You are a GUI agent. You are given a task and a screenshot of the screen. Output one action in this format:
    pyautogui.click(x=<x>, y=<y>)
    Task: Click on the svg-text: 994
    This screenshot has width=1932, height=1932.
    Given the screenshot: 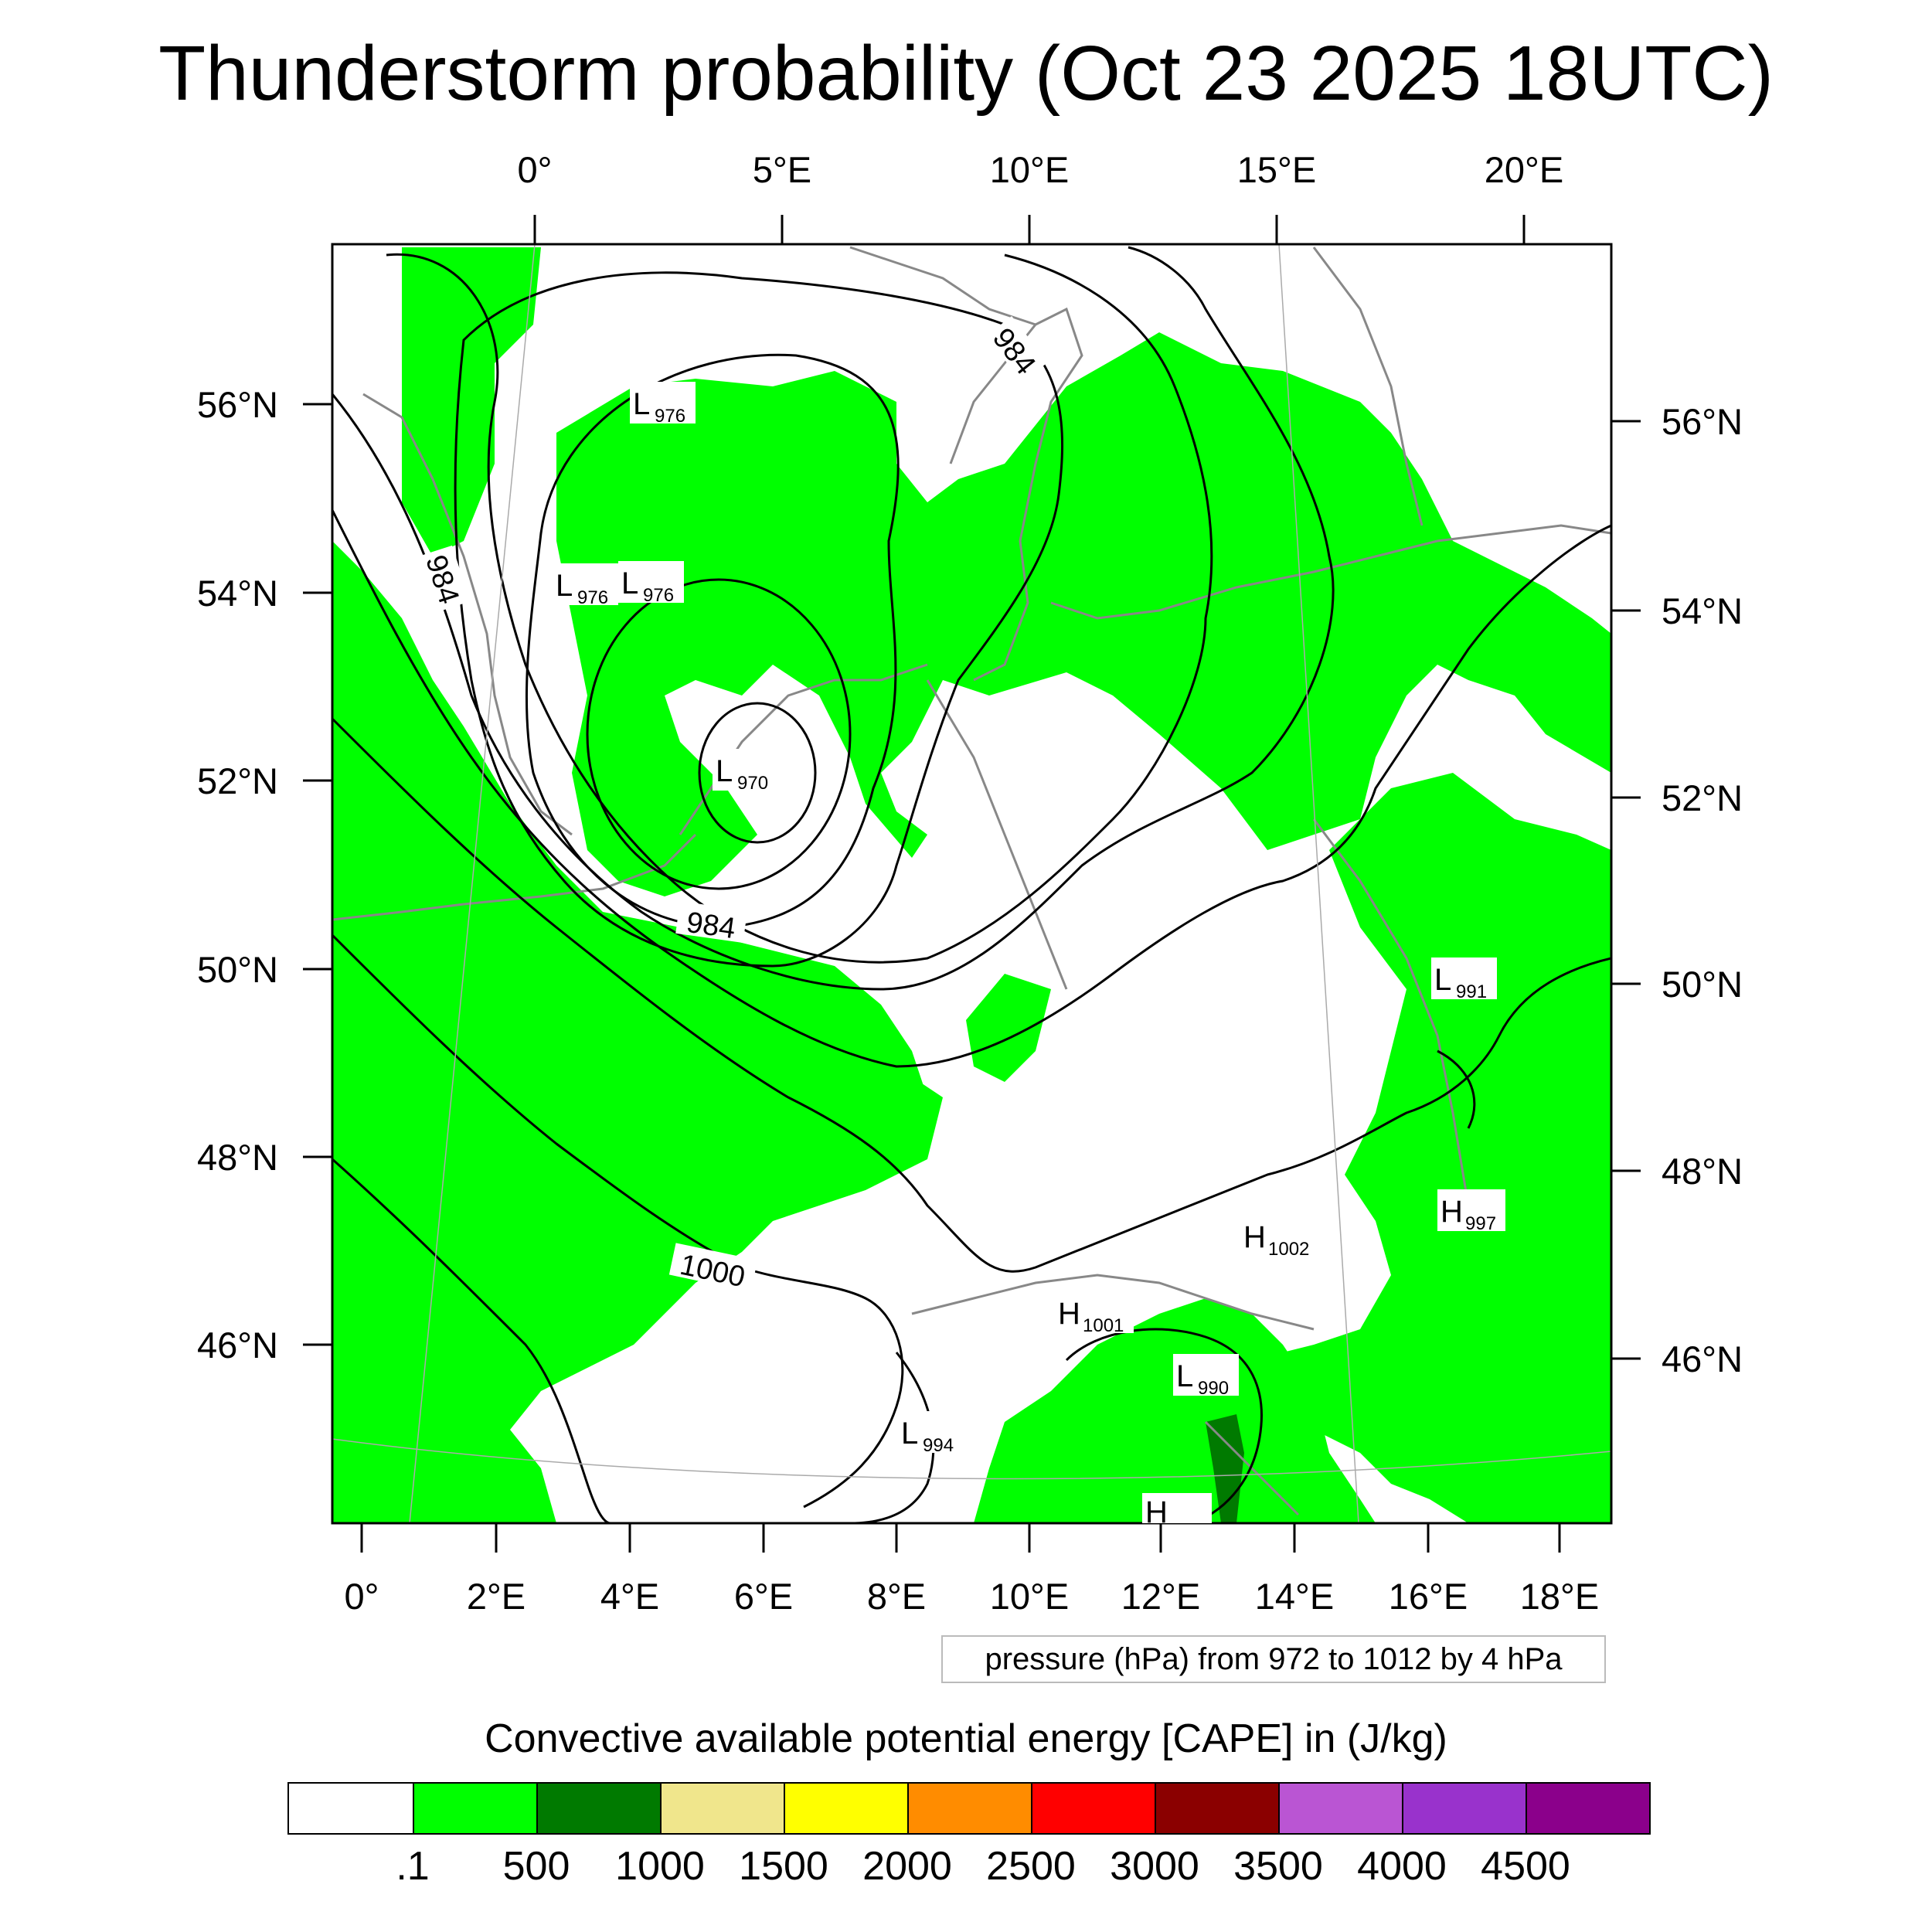 What is the action you would take?
    pyautogui.click(x=939, y=1446)
    